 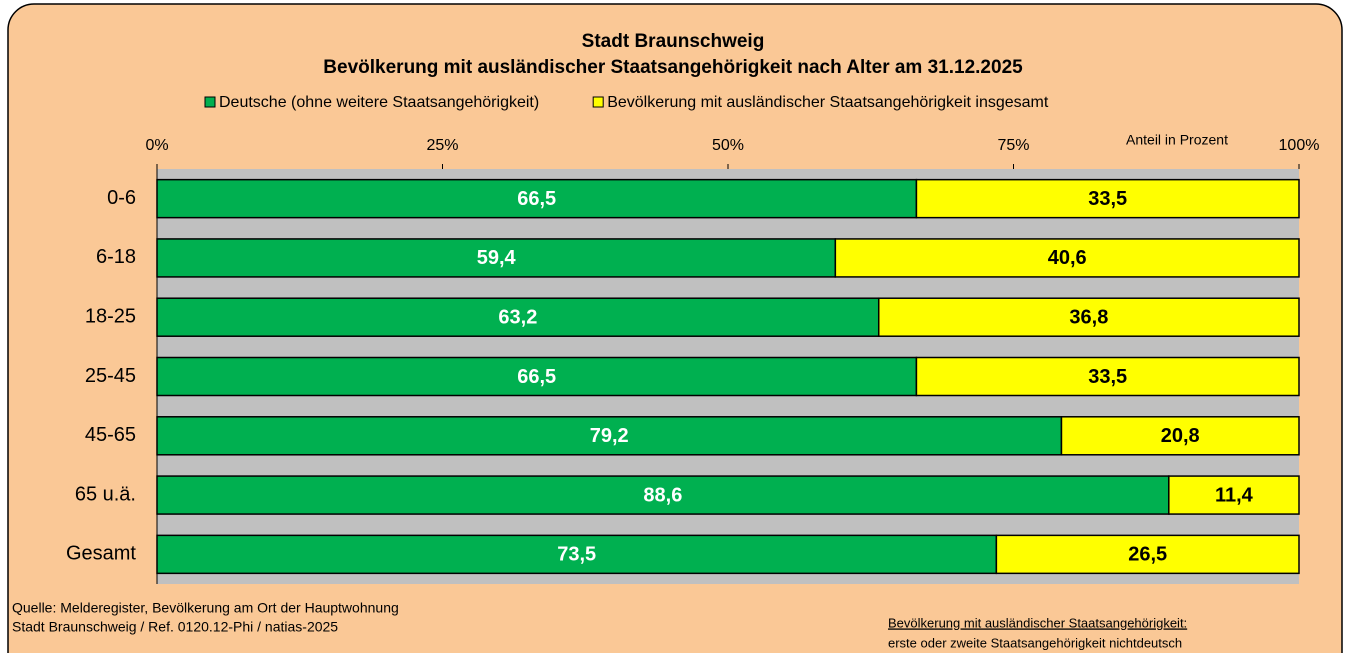 I want to click on y-tick-label: 6-18, so click(x=116, y=257).